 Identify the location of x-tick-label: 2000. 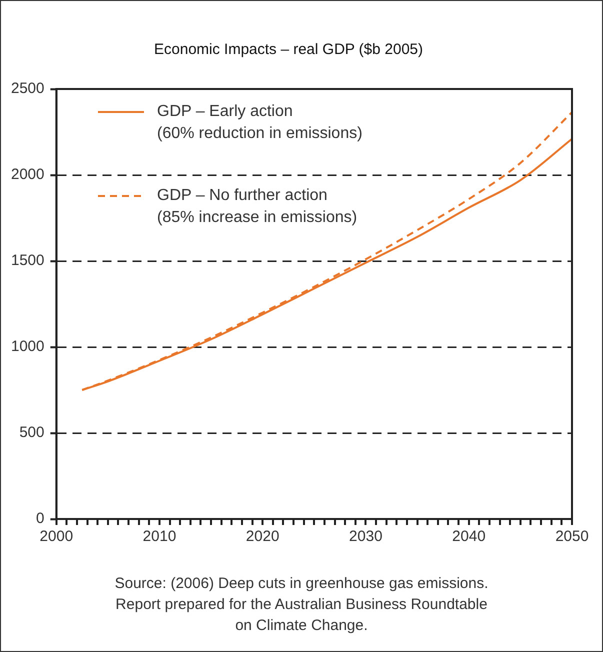
(57, 537).